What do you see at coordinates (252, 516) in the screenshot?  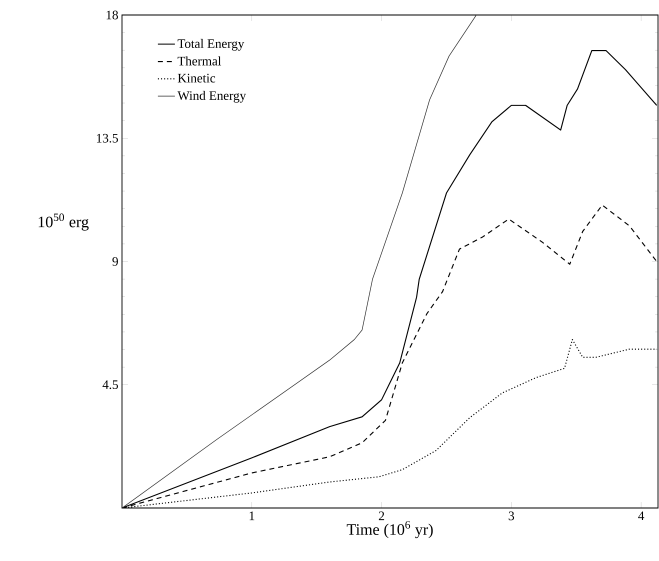 I see `x-tick-label: 1` at bounding box center [252, 516].